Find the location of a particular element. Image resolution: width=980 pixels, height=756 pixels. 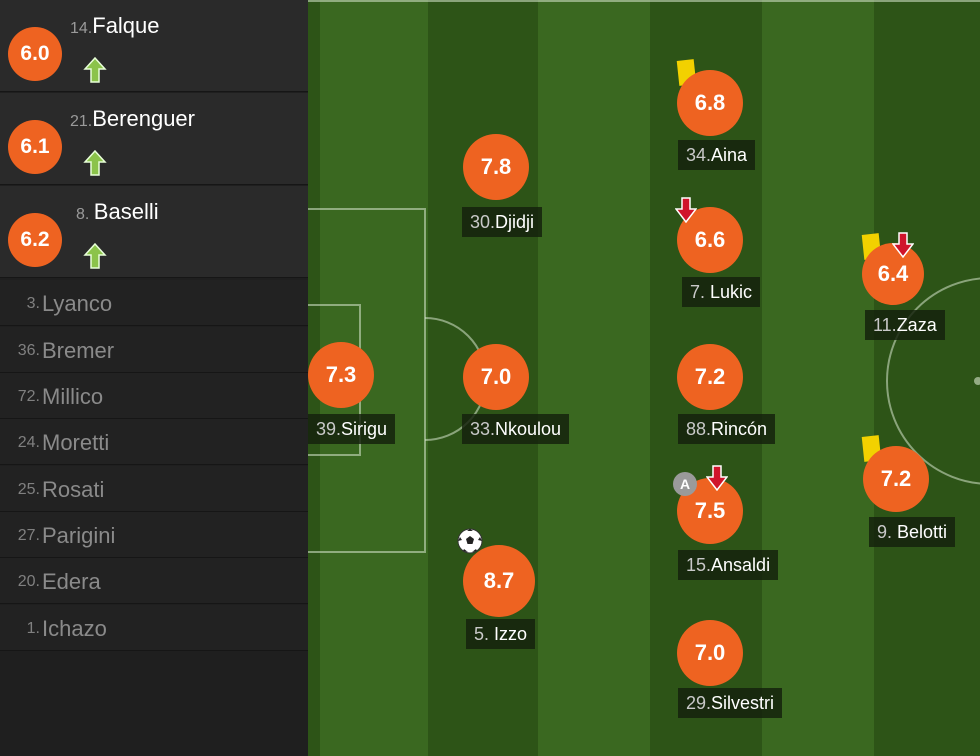

player-name-label: 11.Zaza is located at coordinates (905, 325).